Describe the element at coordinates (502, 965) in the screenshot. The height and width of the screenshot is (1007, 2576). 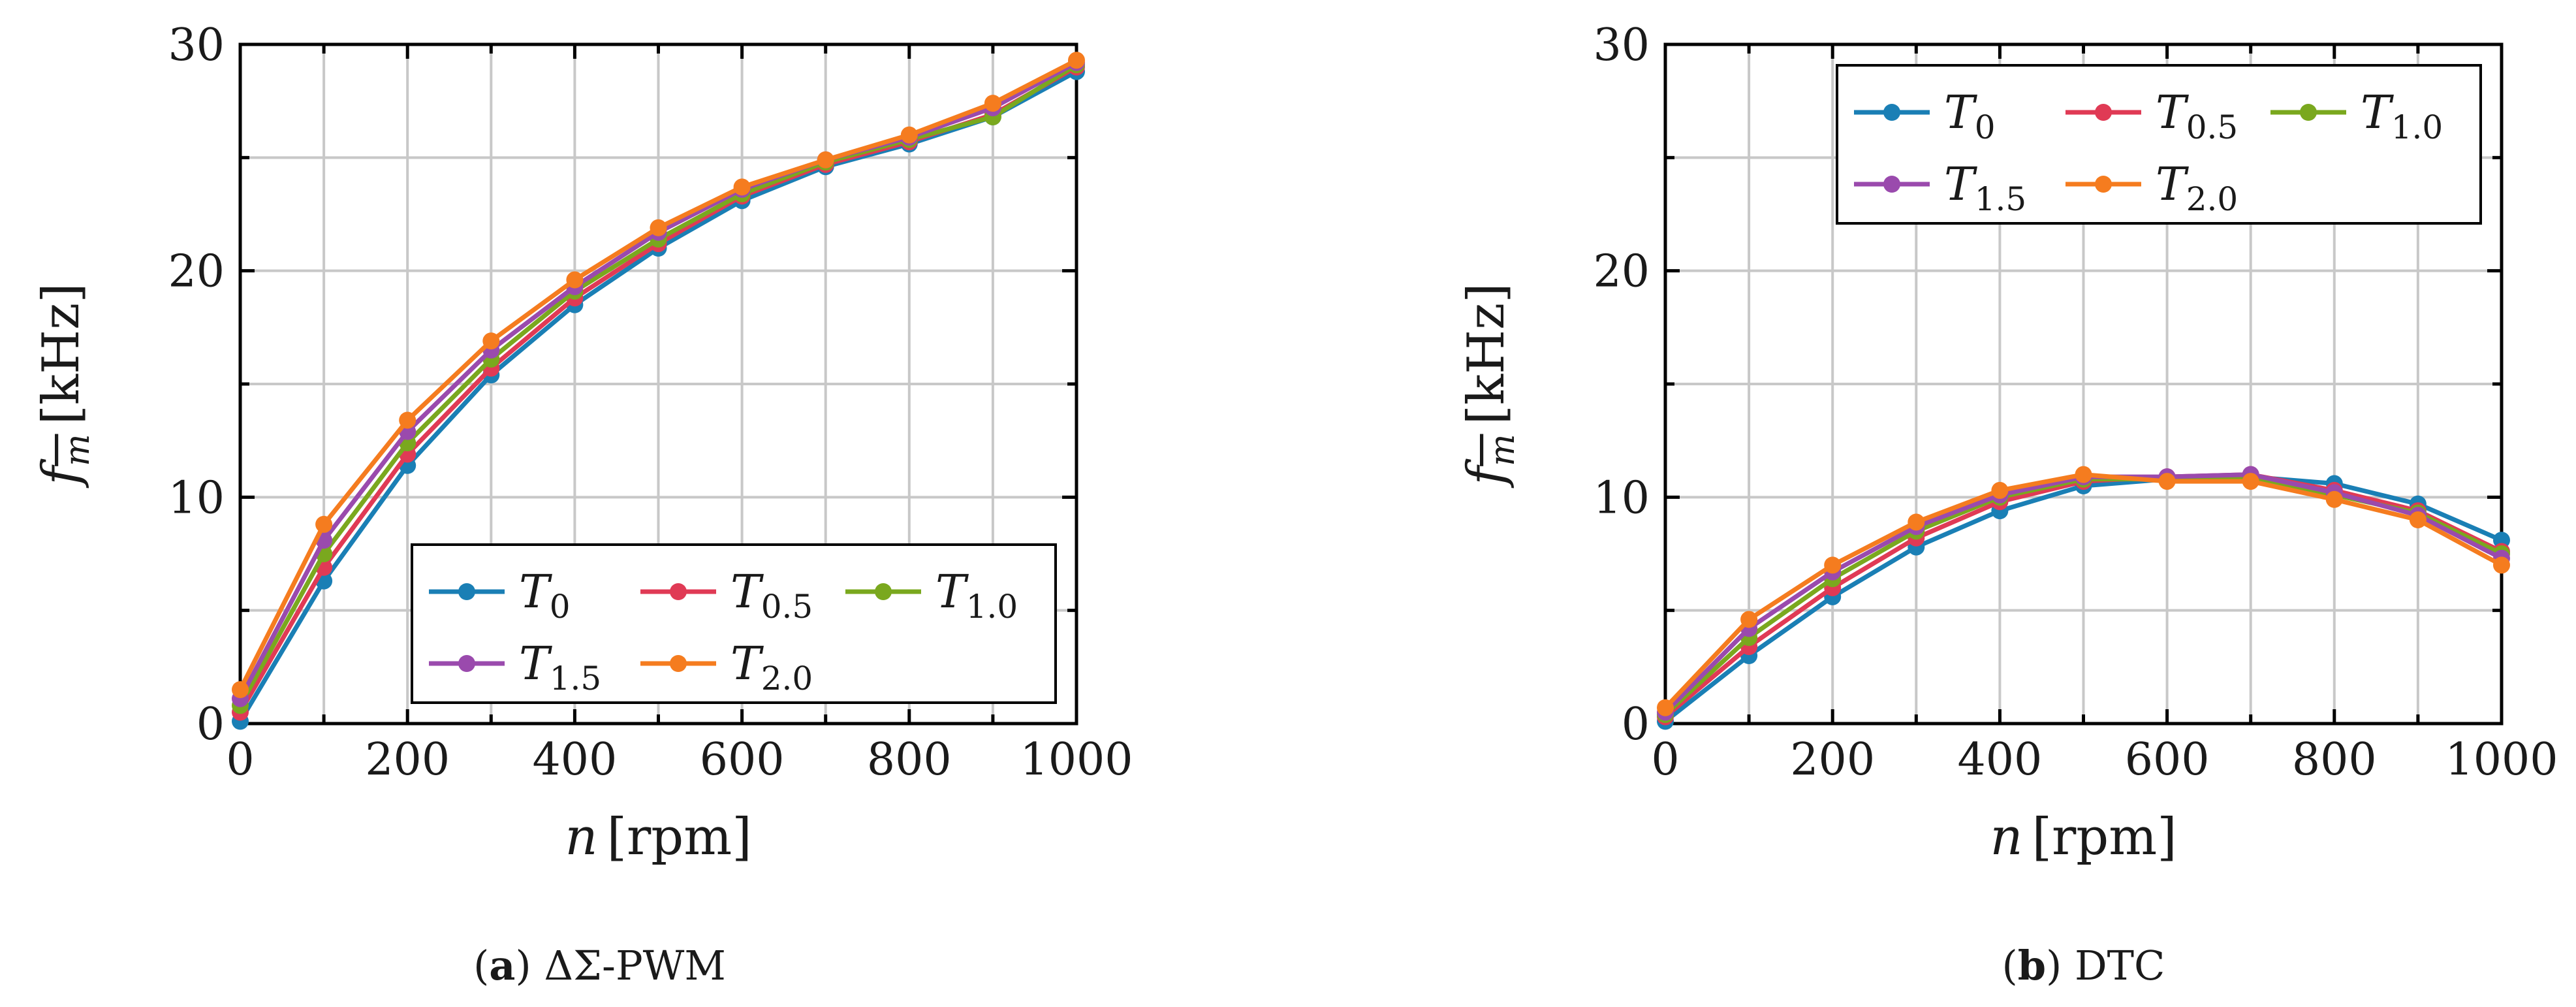
I see `caption-tag: a` at that location.